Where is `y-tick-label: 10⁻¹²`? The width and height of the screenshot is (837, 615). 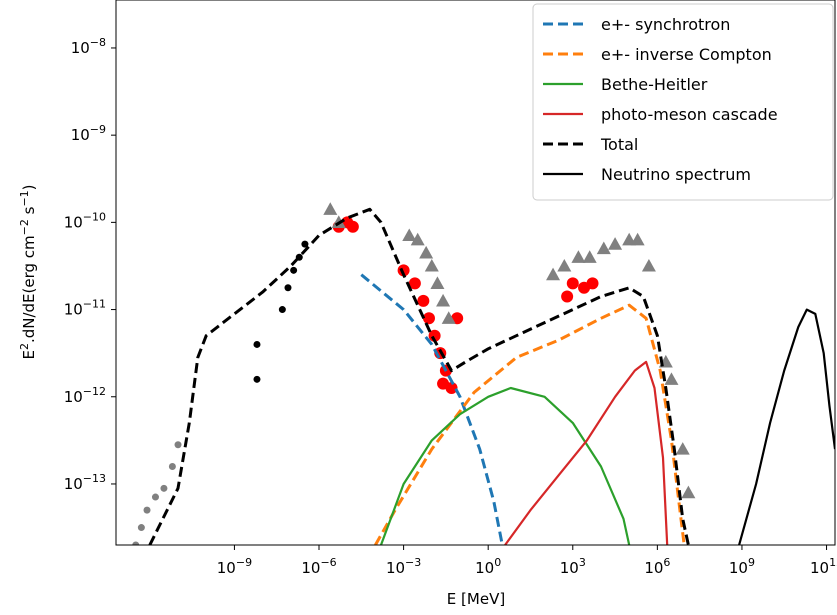 y-tick-label: 10⁻¹² is located at coordinates (85, 395).